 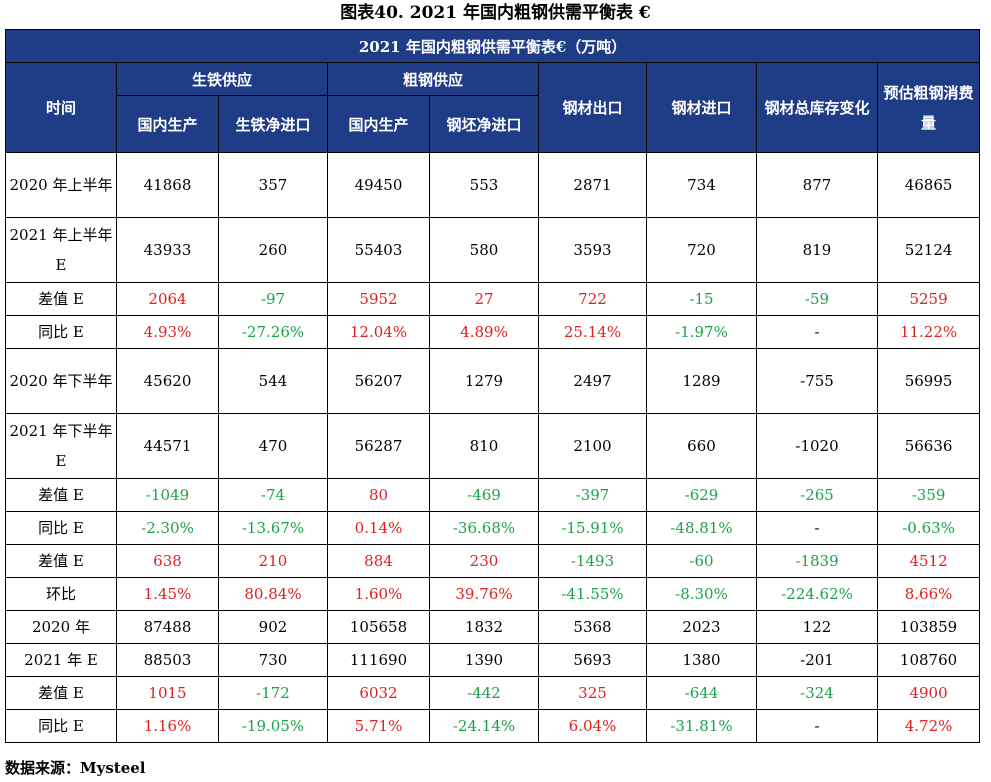 What do you see at coordinates (484, 495) in the screenshot?
I see `table-cell: -469` at bounding box center [484, 495].